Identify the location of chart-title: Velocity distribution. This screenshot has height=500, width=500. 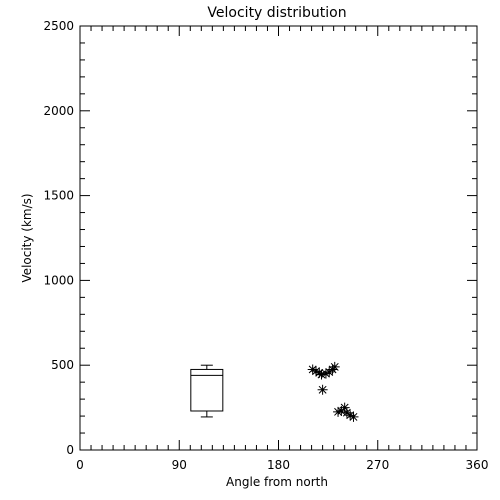
(276, 13).